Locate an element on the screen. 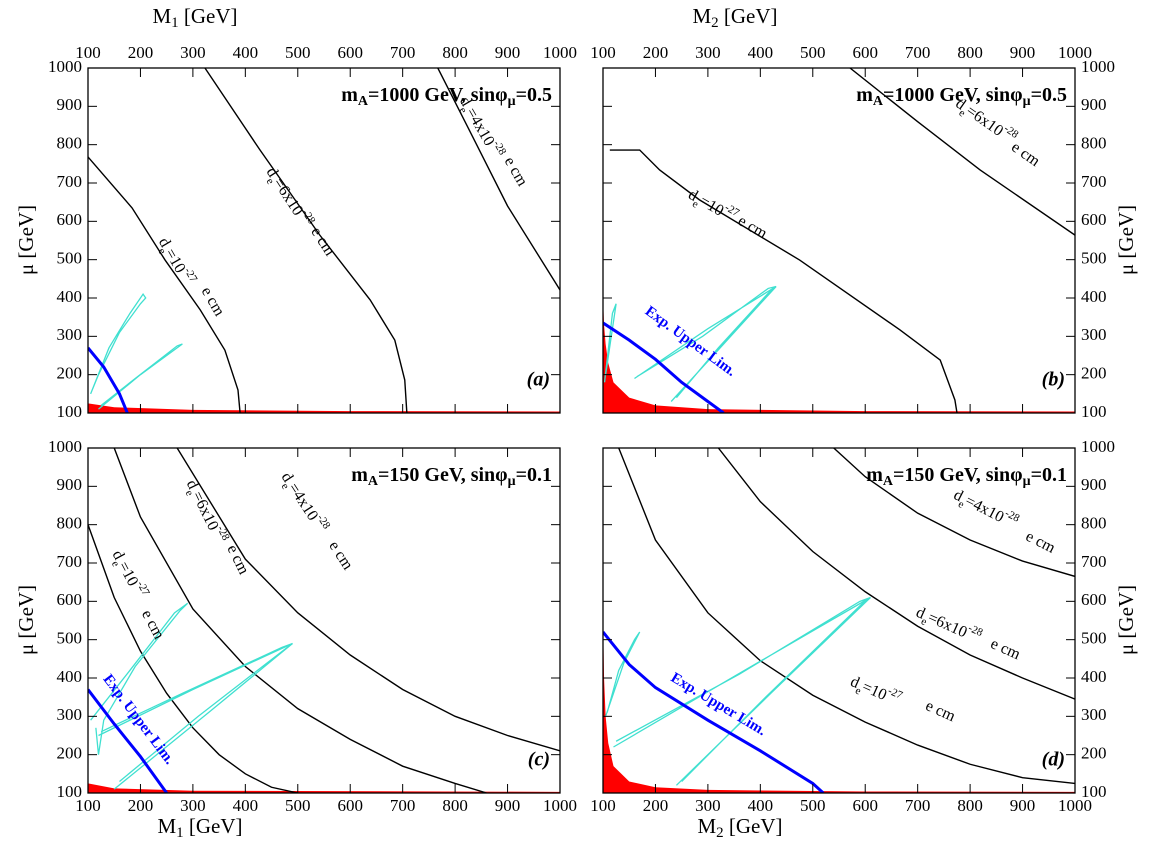 Image resolution: width=1150 pixels, height=845 pixels. y-tick-label: 600 is located at coordinates (70, 219).